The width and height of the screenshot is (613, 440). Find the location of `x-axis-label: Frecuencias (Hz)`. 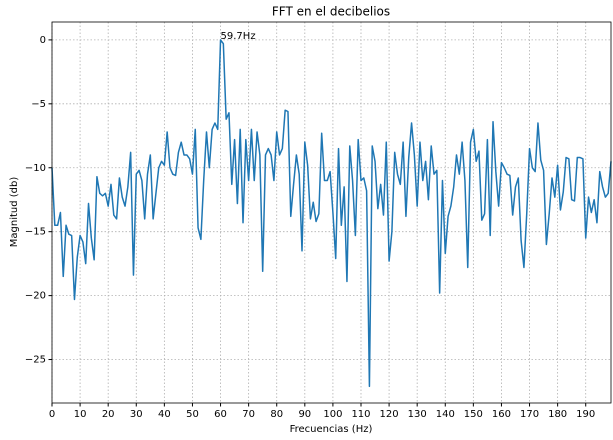

x-axis-label: Frecuencias (Hz) is located at coordinates (331, 429).